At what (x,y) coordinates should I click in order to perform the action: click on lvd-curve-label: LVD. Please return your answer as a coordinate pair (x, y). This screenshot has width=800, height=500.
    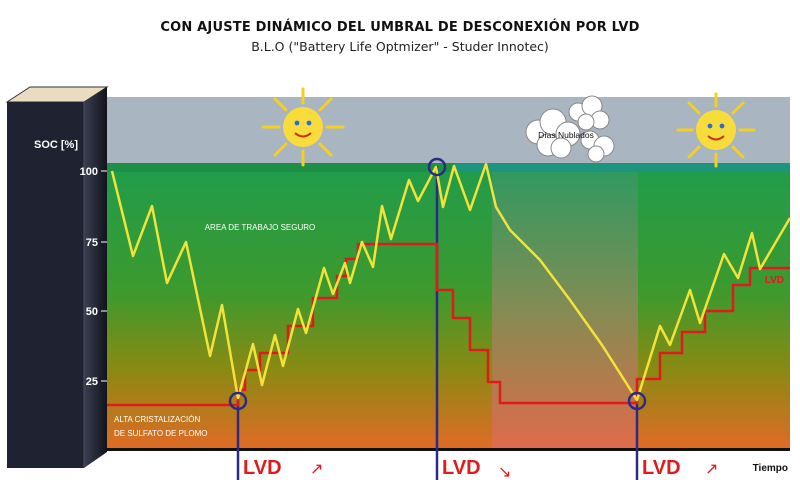
    Looking at the image, I should click on (774, 280).